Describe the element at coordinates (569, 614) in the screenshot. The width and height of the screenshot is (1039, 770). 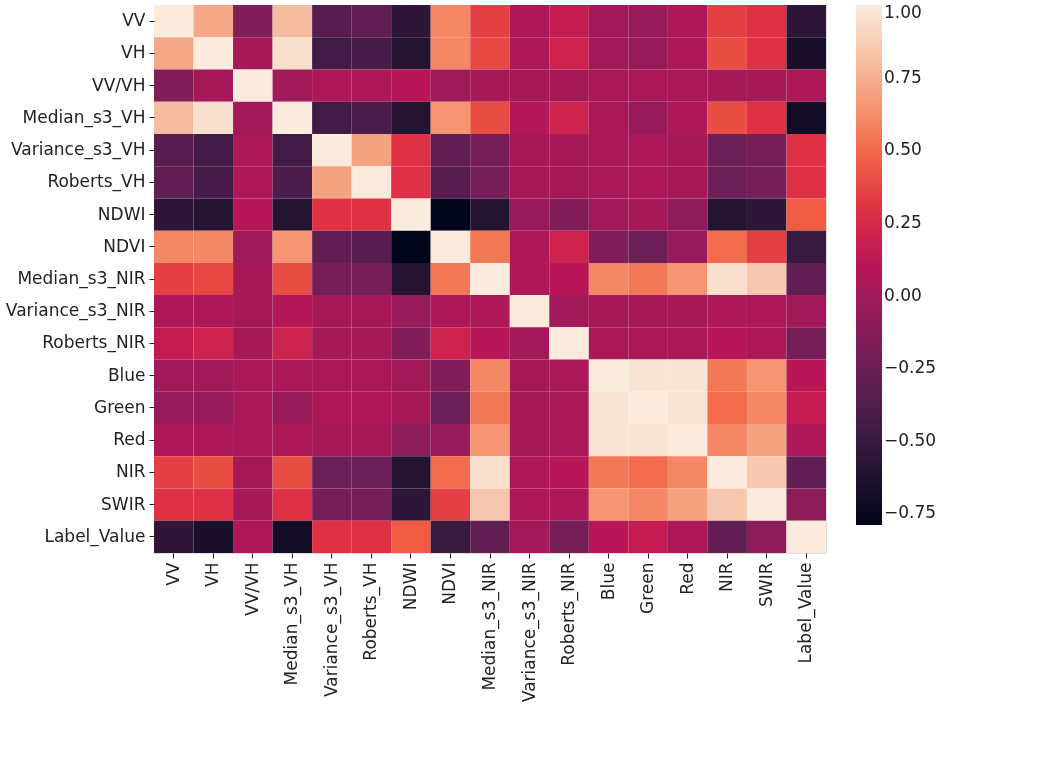
I see `x-tick-label: Roberts_NIR` at that location.